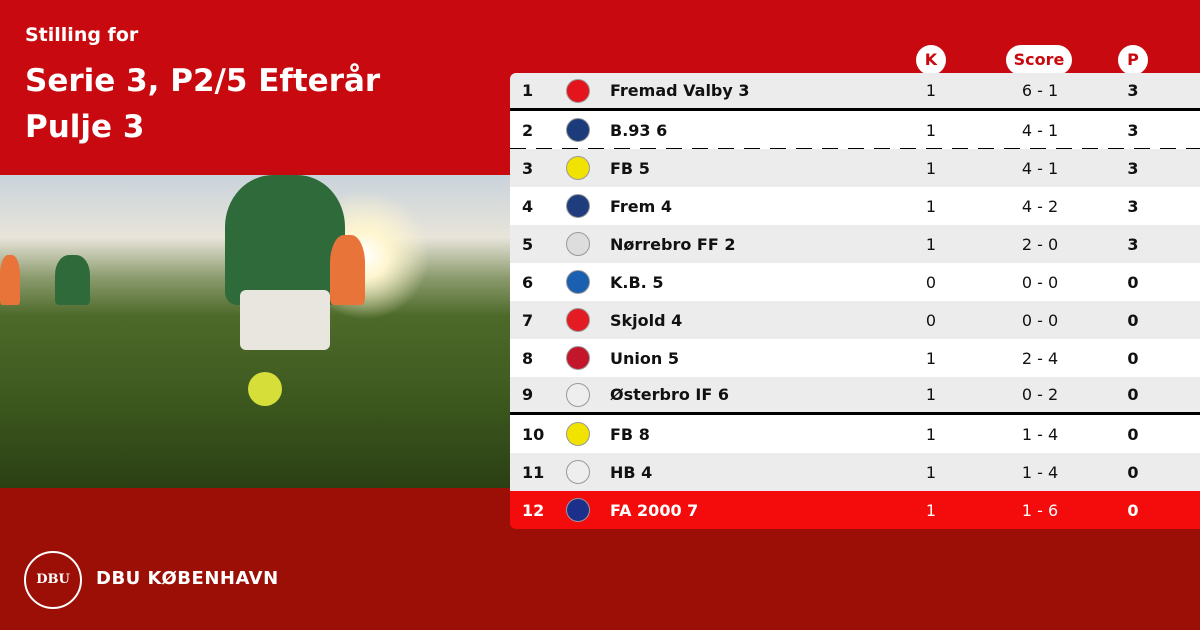 Image resolution: width=1200 pixels, height=630 pixels. Describe the element at coordinates (265, 389) in the screenshot. I see `ball` at that location.